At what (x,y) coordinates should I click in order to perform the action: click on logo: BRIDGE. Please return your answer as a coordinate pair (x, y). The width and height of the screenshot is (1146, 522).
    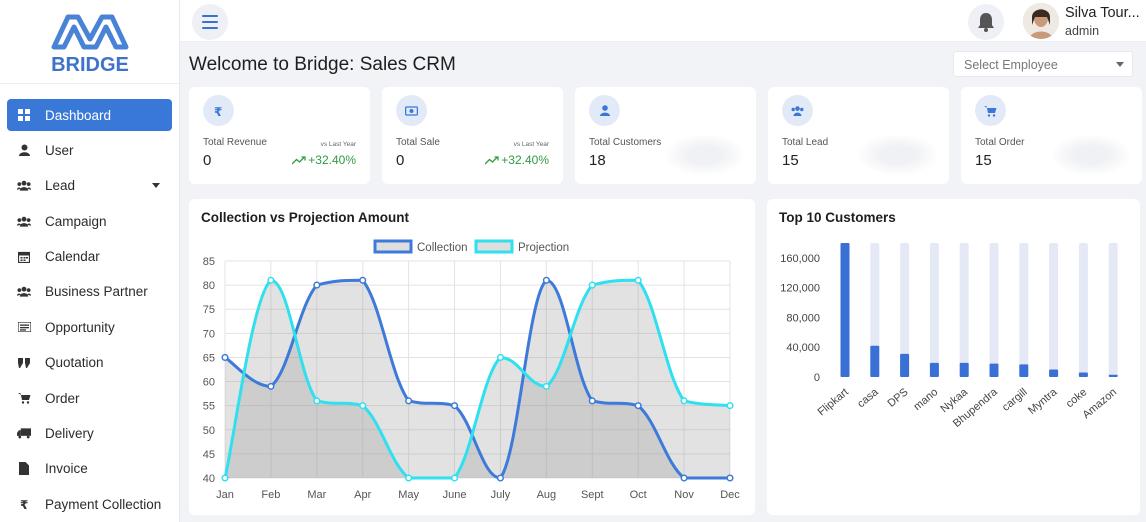
    Looking at the image, I should click on (89, 42).